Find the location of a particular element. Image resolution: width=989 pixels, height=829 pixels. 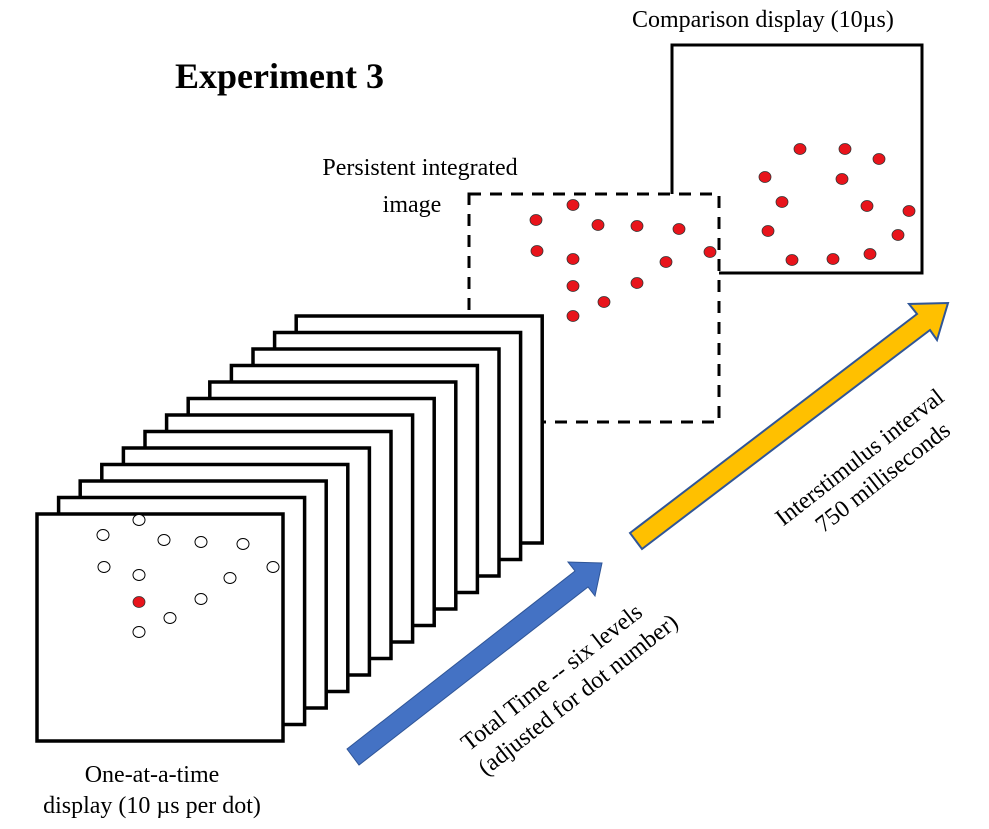

sequence-label-line2: display (10 µs per dot) is located at coordinates (152, 806).